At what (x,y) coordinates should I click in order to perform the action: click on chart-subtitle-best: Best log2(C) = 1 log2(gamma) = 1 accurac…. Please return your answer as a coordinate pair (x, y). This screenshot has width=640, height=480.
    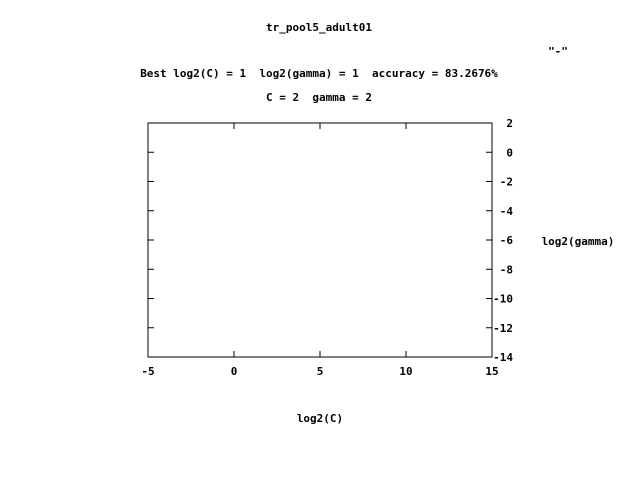
    Looking at the image, I should click on (319, 73).